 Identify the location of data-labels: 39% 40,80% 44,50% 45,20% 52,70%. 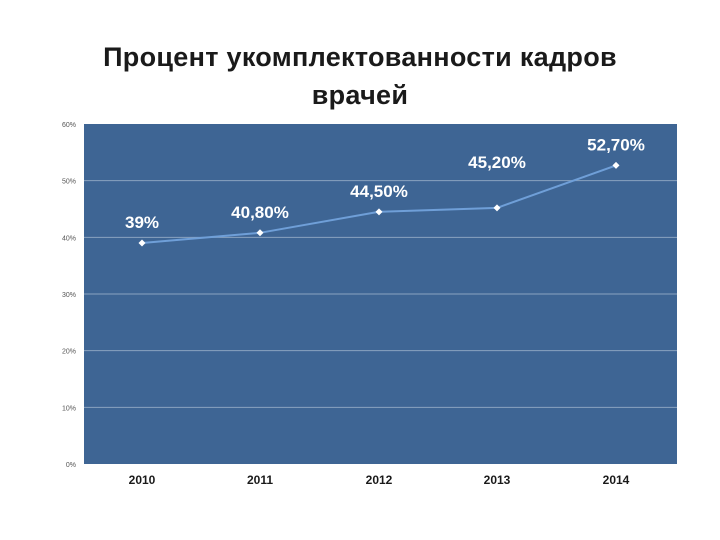
(385, 183).